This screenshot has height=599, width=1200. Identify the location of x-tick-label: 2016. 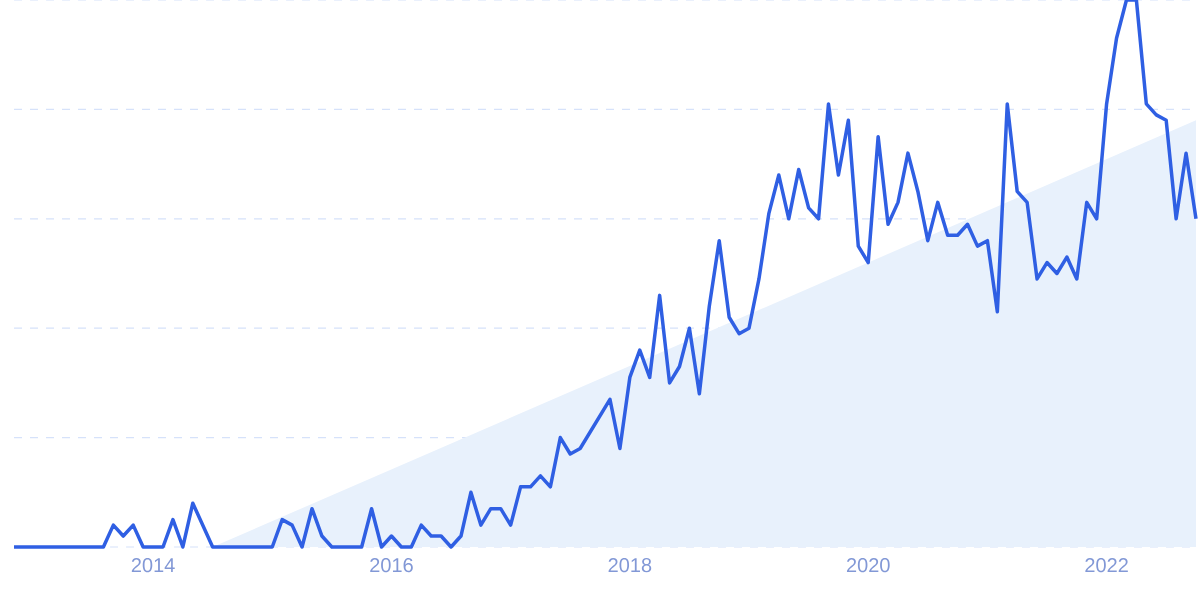
(391, 565).